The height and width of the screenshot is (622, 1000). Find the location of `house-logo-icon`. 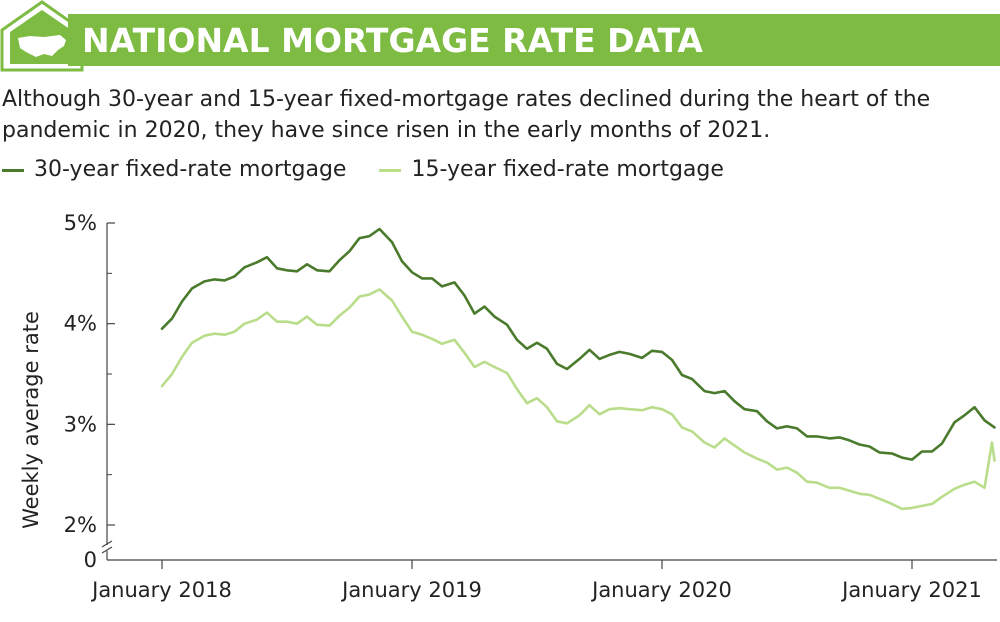

house-logo-icon is located at coordinates (42, 36).